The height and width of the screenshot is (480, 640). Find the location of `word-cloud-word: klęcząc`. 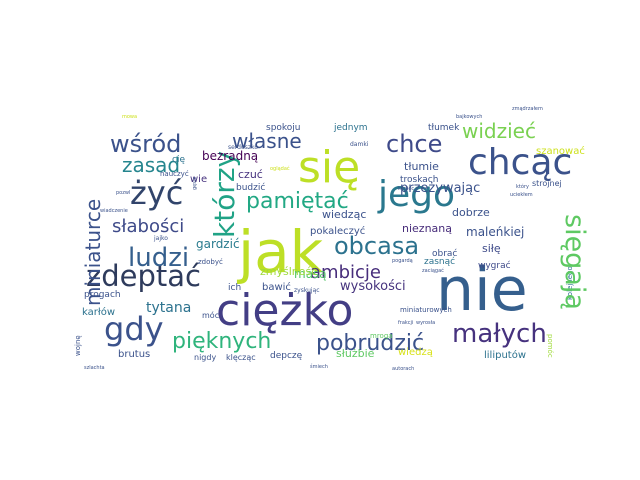

word-cloud-word: klęcząc is located at coordinates (241, 357).